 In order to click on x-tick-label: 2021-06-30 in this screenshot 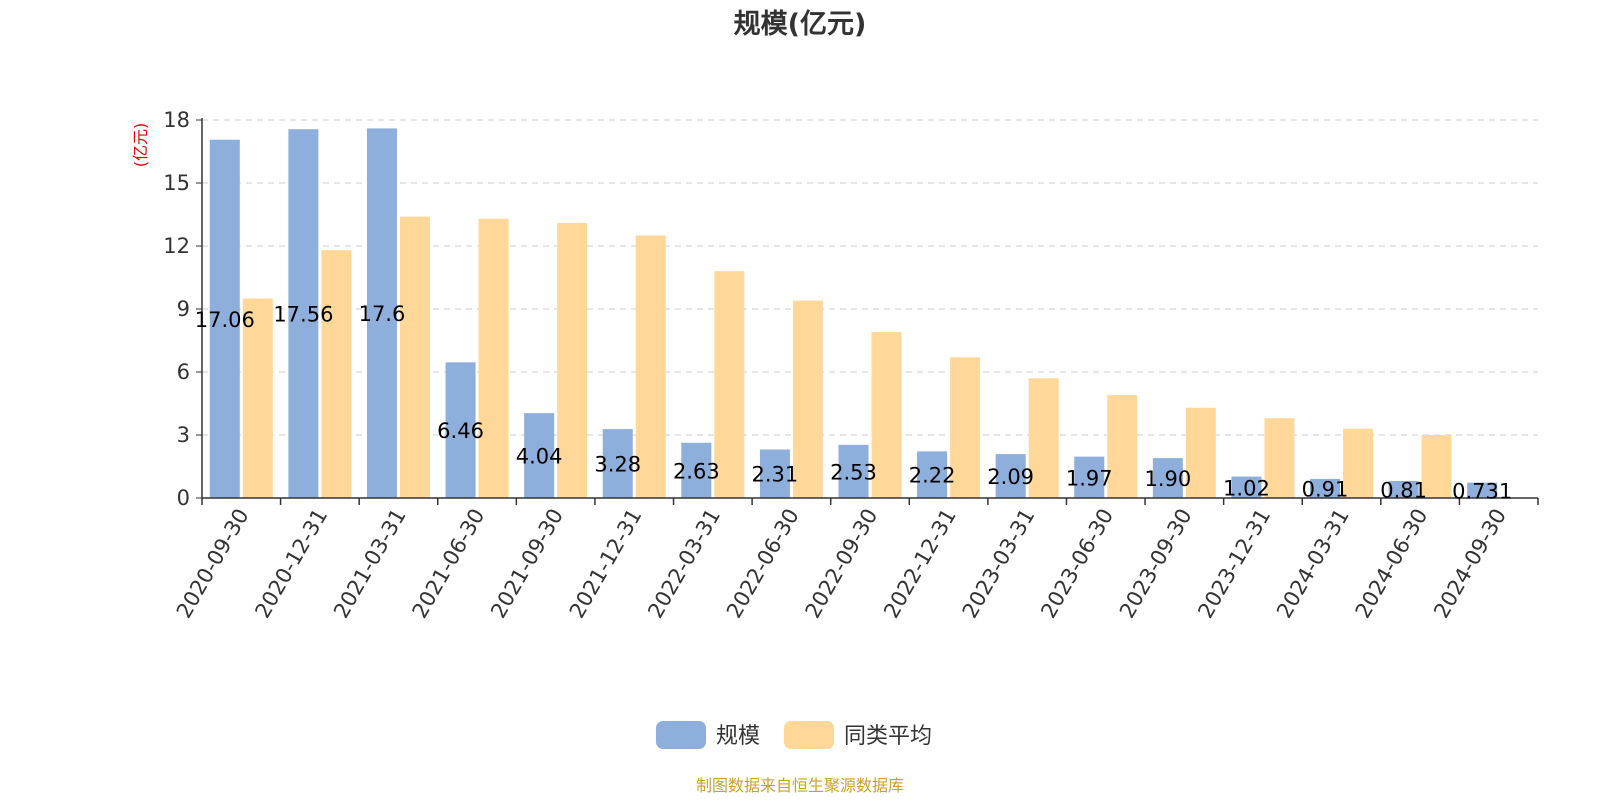, I will do `click(449, 564)`.